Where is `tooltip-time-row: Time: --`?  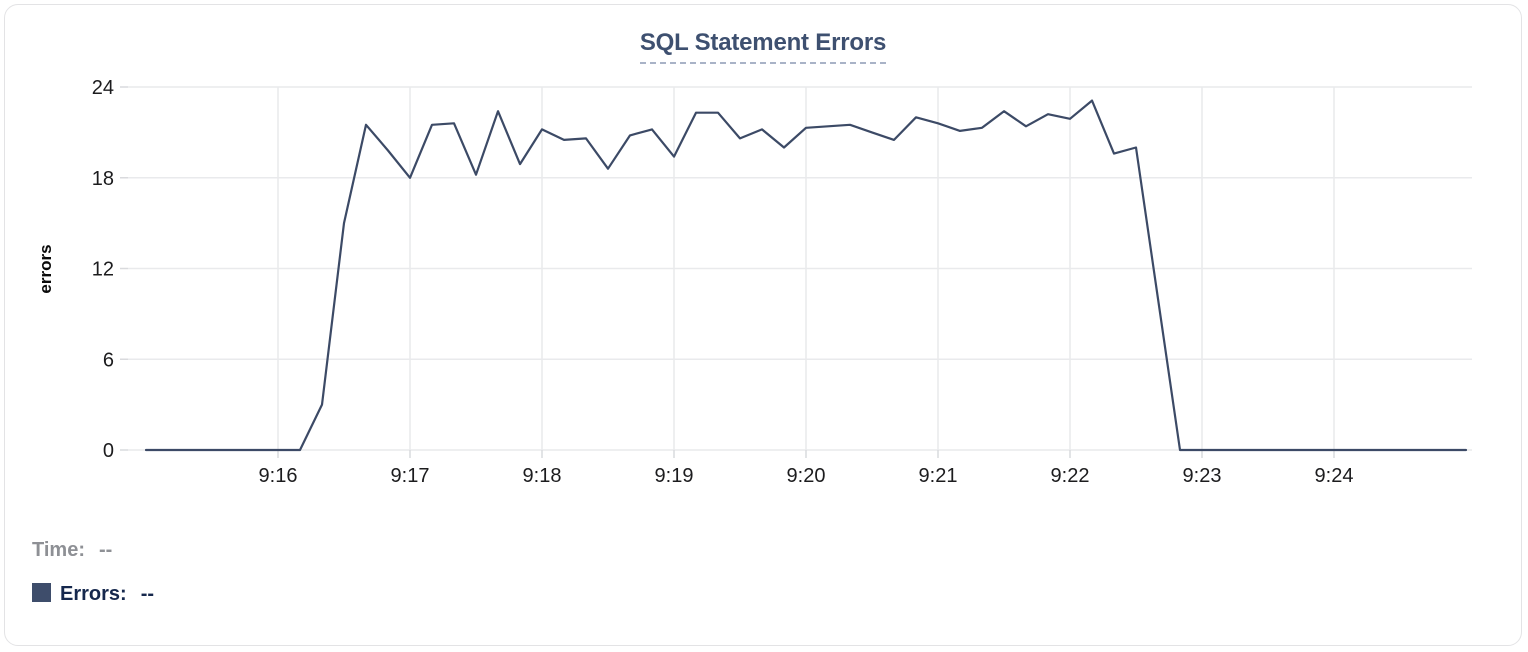
tooltip-time-row: Time: -- is located at coordinates (72, 550).